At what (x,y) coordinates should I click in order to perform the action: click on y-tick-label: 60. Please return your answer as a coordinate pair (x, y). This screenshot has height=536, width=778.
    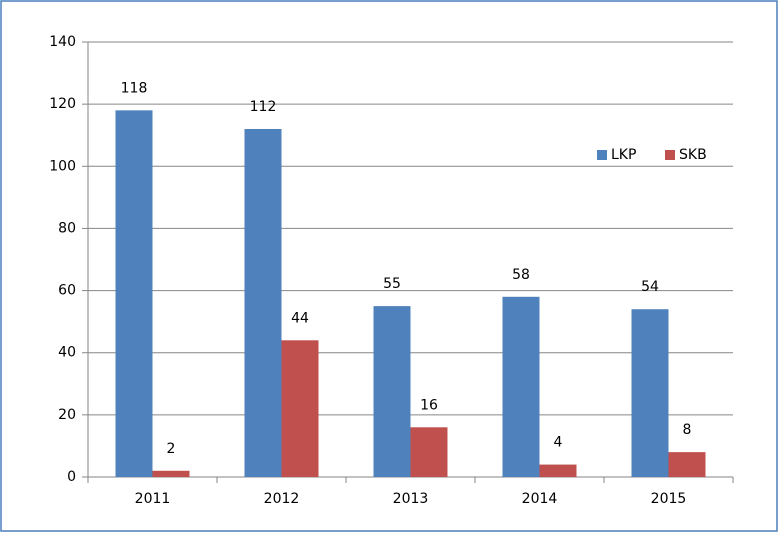
    Looking at the image, I should click on (67, 291).